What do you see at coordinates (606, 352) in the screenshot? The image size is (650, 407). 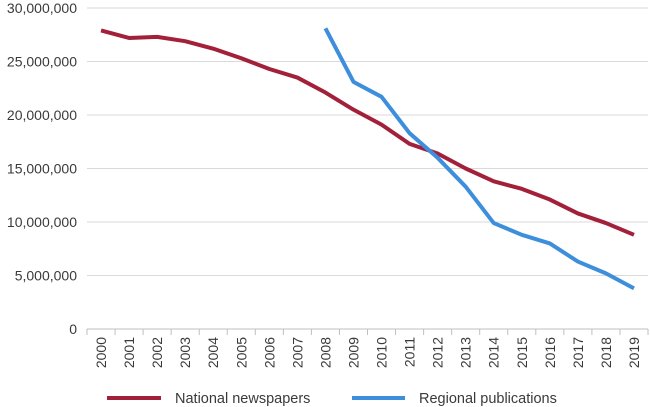 I see `x-tick-label: 2018` at bounding box center [606, 352].